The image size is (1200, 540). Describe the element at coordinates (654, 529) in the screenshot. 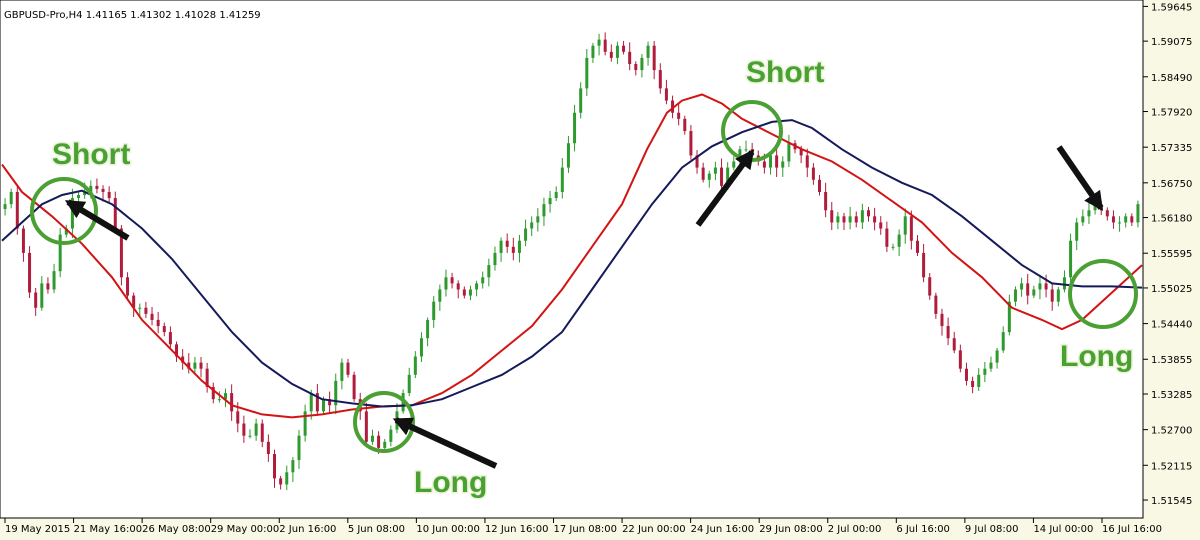

I see `x-tick-label: 22 Jun 00:00` at that location.